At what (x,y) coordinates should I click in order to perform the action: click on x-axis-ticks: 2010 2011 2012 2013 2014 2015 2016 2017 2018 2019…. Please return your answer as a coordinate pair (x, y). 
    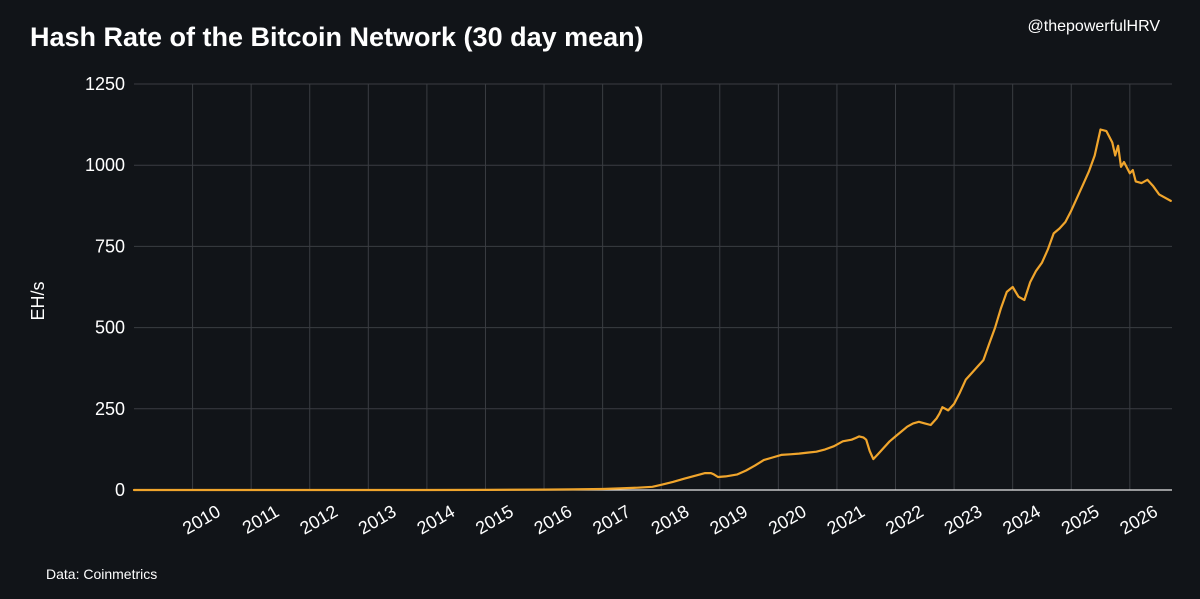
    Looking at the image, I should click on (670, 519).